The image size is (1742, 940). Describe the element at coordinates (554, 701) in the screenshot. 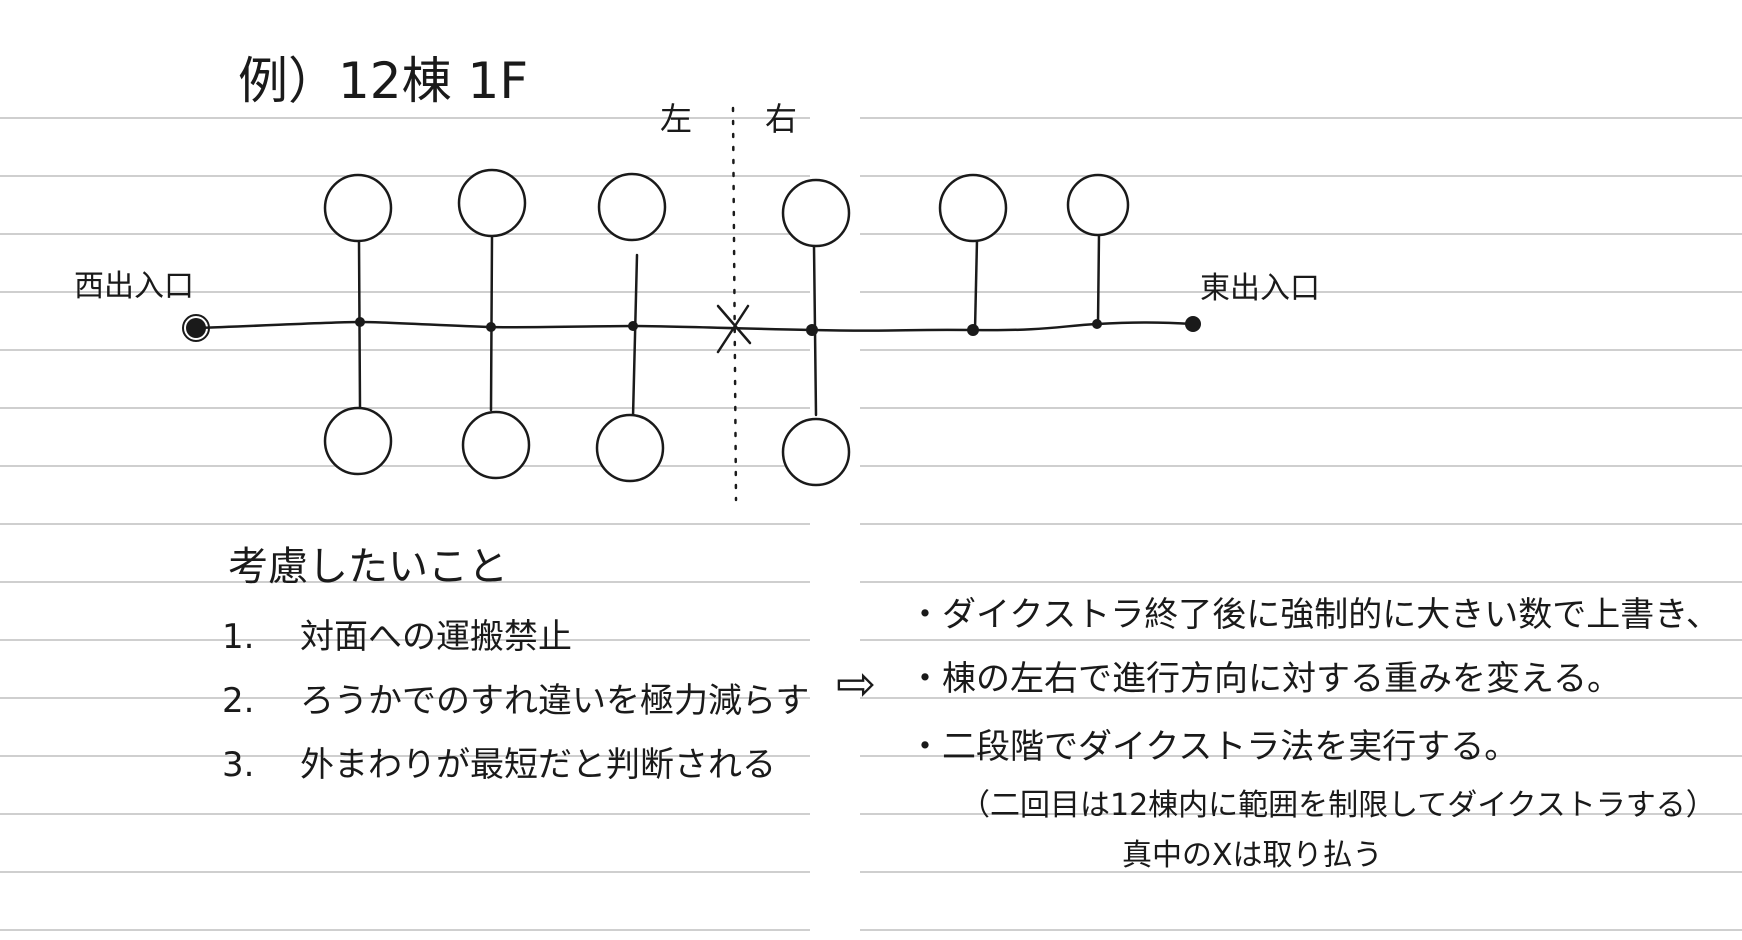

I see `consideration-2-text: ろうかでのすれ違いを極力減らす` at that location.